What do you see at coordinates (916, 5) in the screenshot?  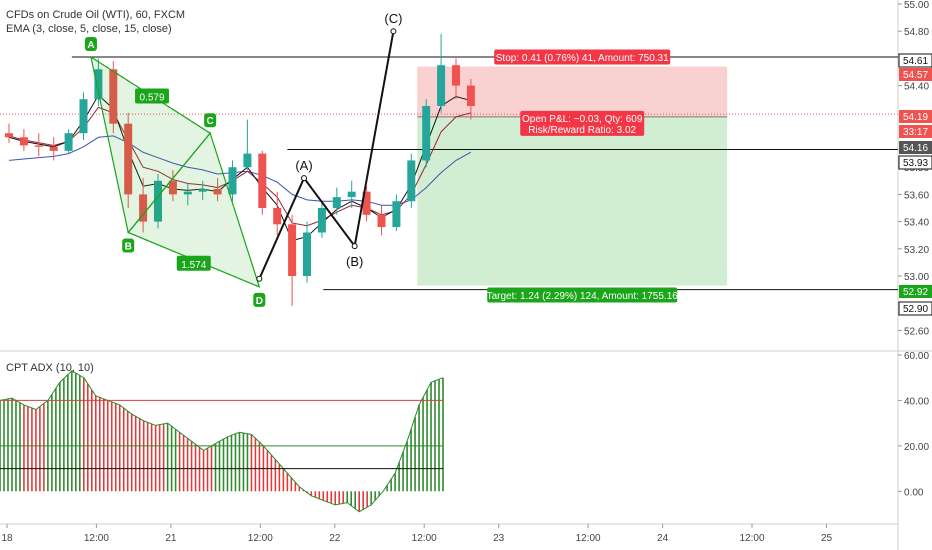 I see `price-tick-label: 55.00` at bounding box center [916, 5].